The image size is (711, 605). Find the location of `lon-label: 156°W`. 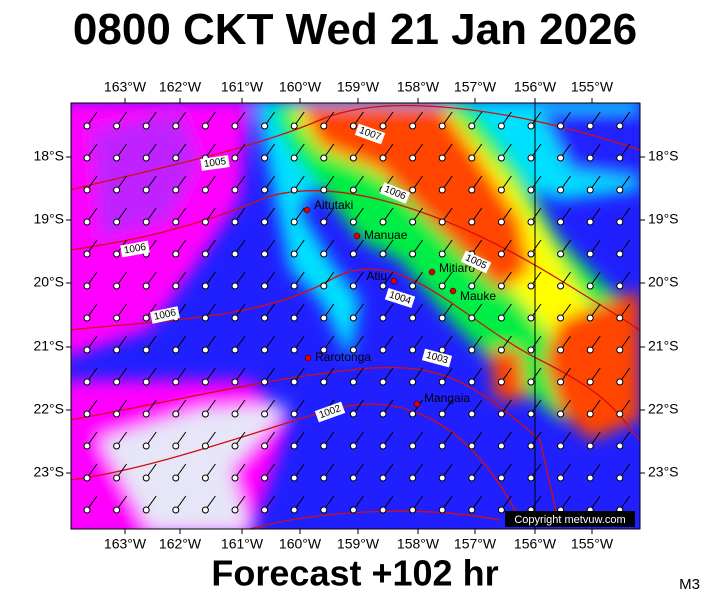

lon-label: 156°W is located at coordinates (535, 87).